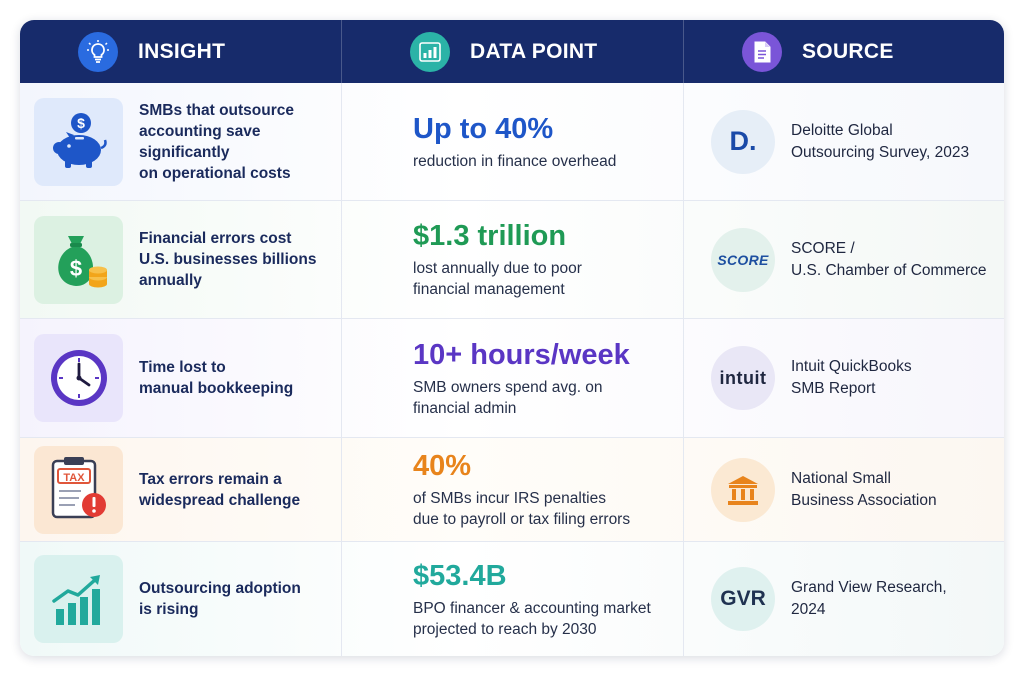 Image resolution: width=1024 pixels, height=683 pixels. Describe the element at coordinates (521, 354) in the screenshot. I see `data-value: 10+ hours/week` at that location.